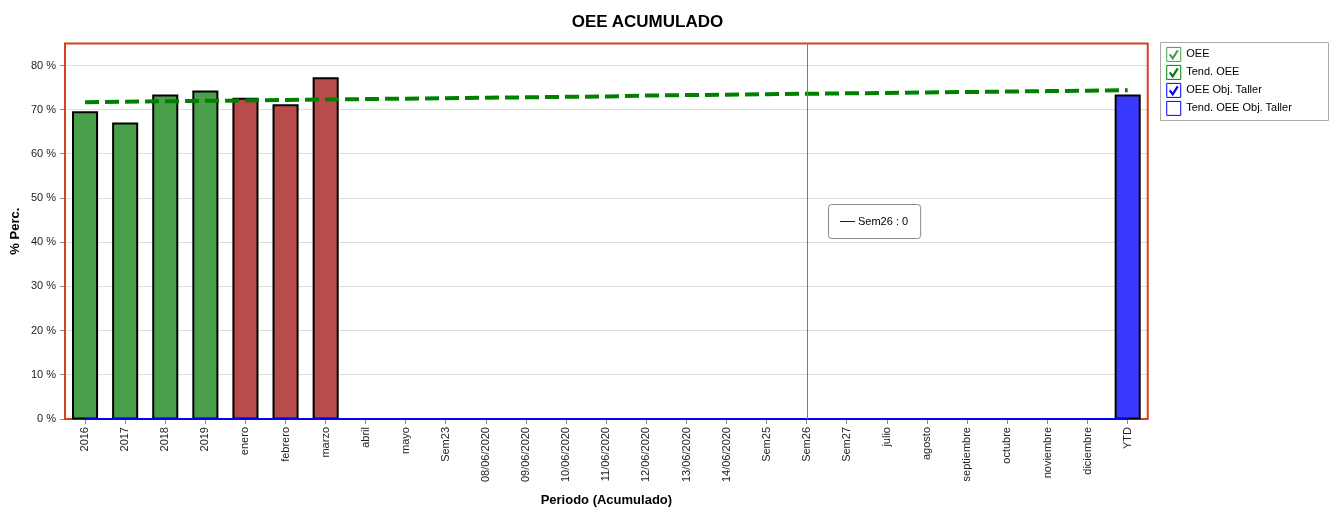 The image size is (1341, 514). I want to click on x-tick-label: octubre, so click(1006, 445).